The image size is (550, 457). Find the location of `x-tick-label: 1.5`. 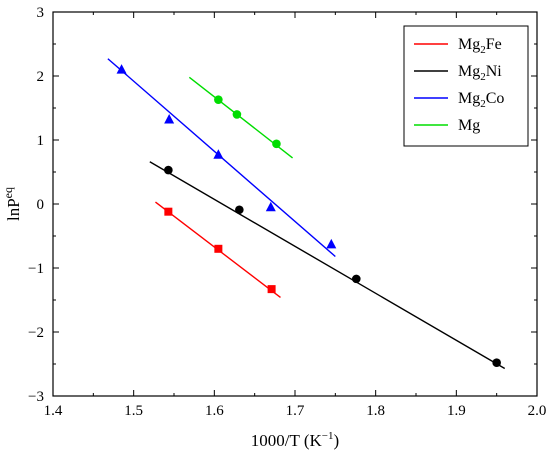

x-tick-label: 1.5 is located at coordinates (133, 411).